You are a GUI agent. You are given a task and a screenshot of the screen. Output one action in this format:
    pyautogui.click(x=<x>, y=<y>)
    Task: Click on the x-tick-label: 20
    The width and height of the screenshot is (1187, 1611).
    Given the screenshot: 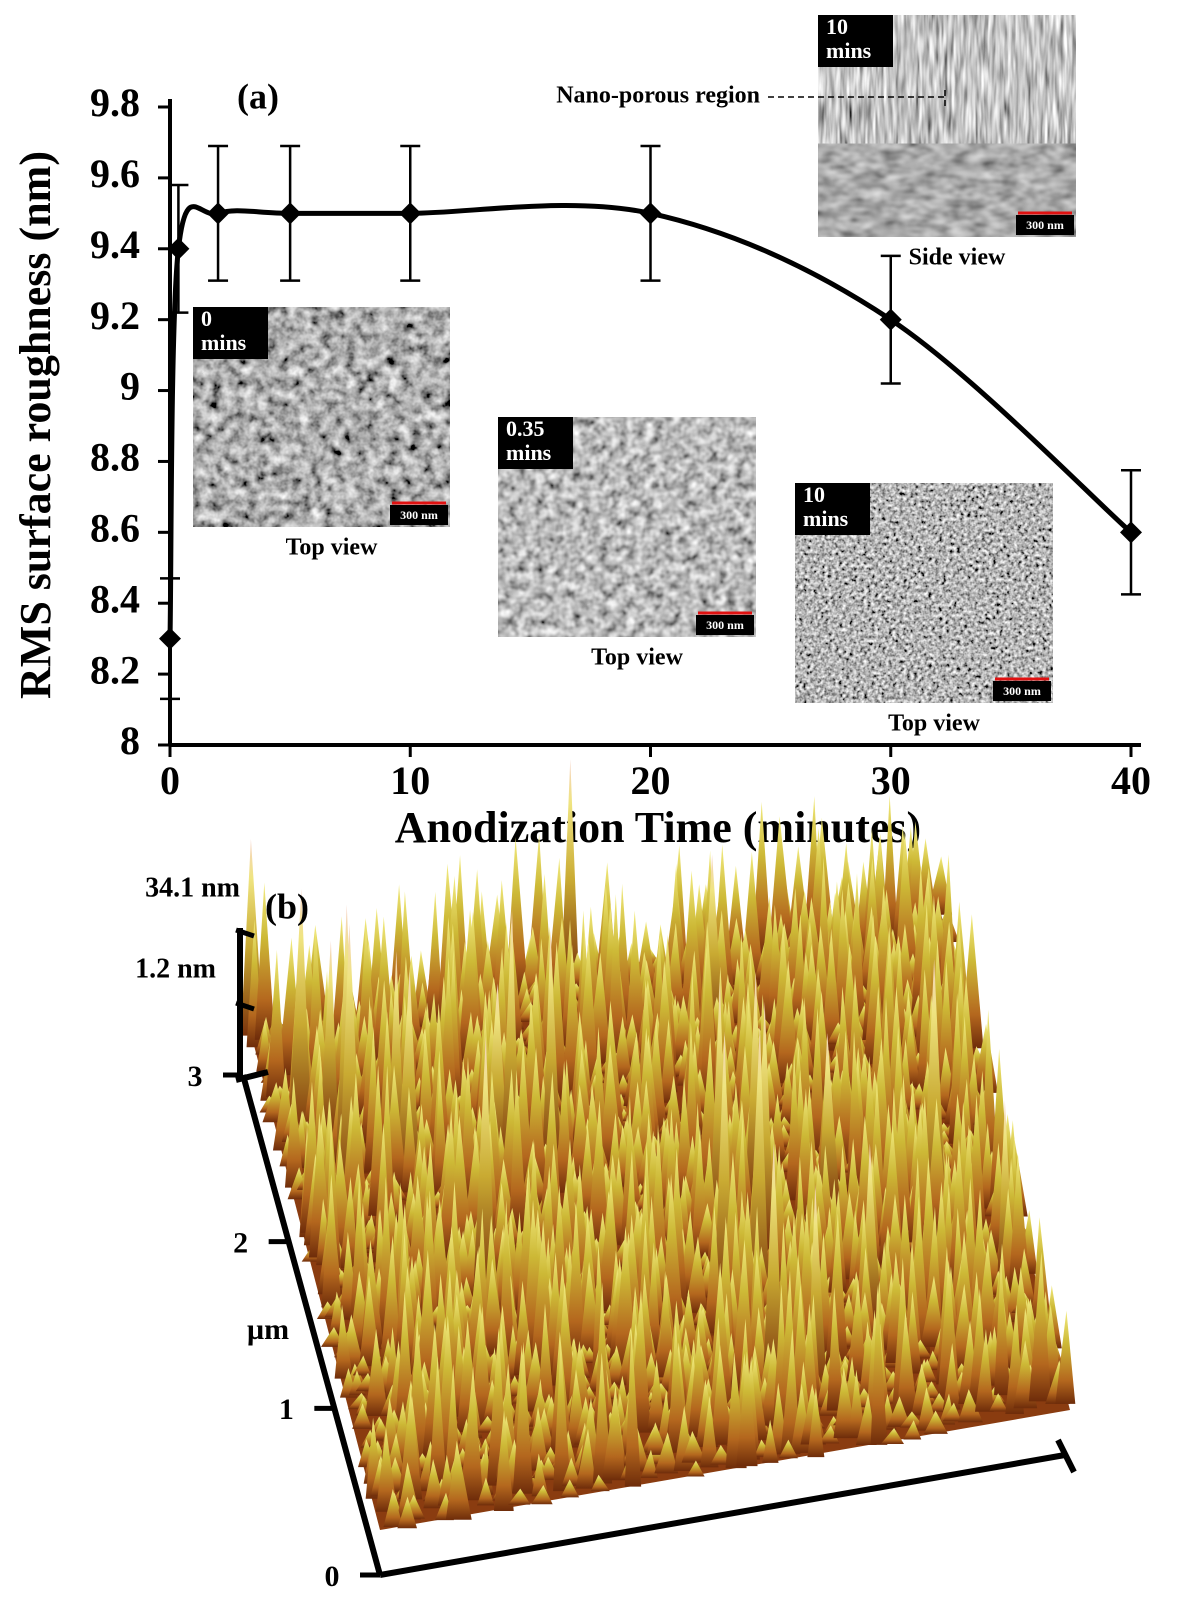 What is the action you would take?
    pyautogui.click(x=651, y=780)
    